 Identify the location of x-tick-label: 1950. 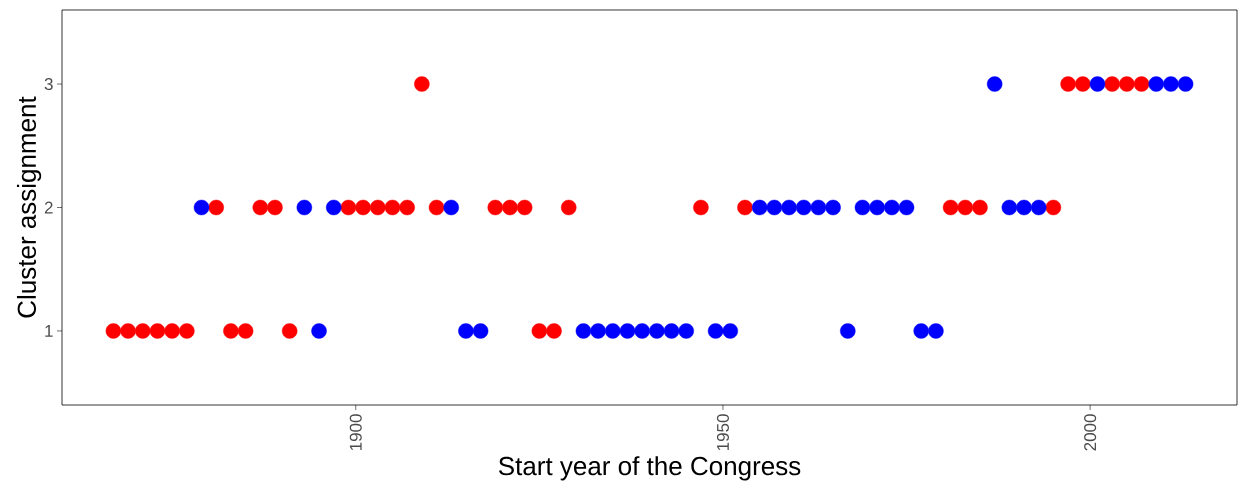
(722, 432).